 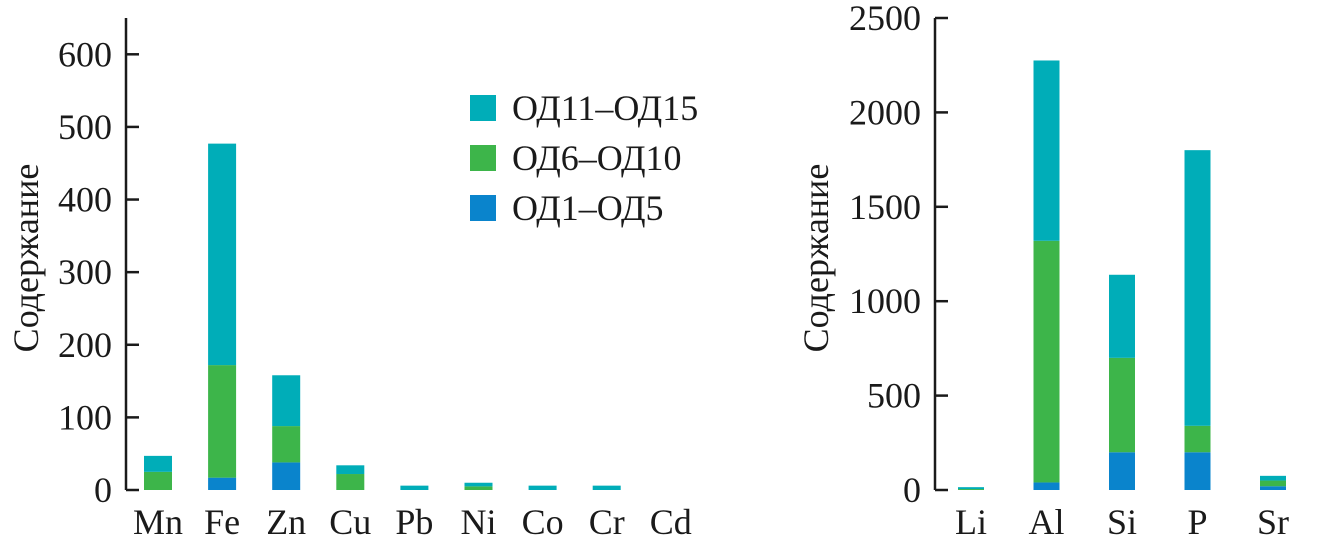 What do you see at coordinates (414, 487) in the screenshot?
I see `bar-segment-pb-од11-од15` at bounding box center [414, 487].